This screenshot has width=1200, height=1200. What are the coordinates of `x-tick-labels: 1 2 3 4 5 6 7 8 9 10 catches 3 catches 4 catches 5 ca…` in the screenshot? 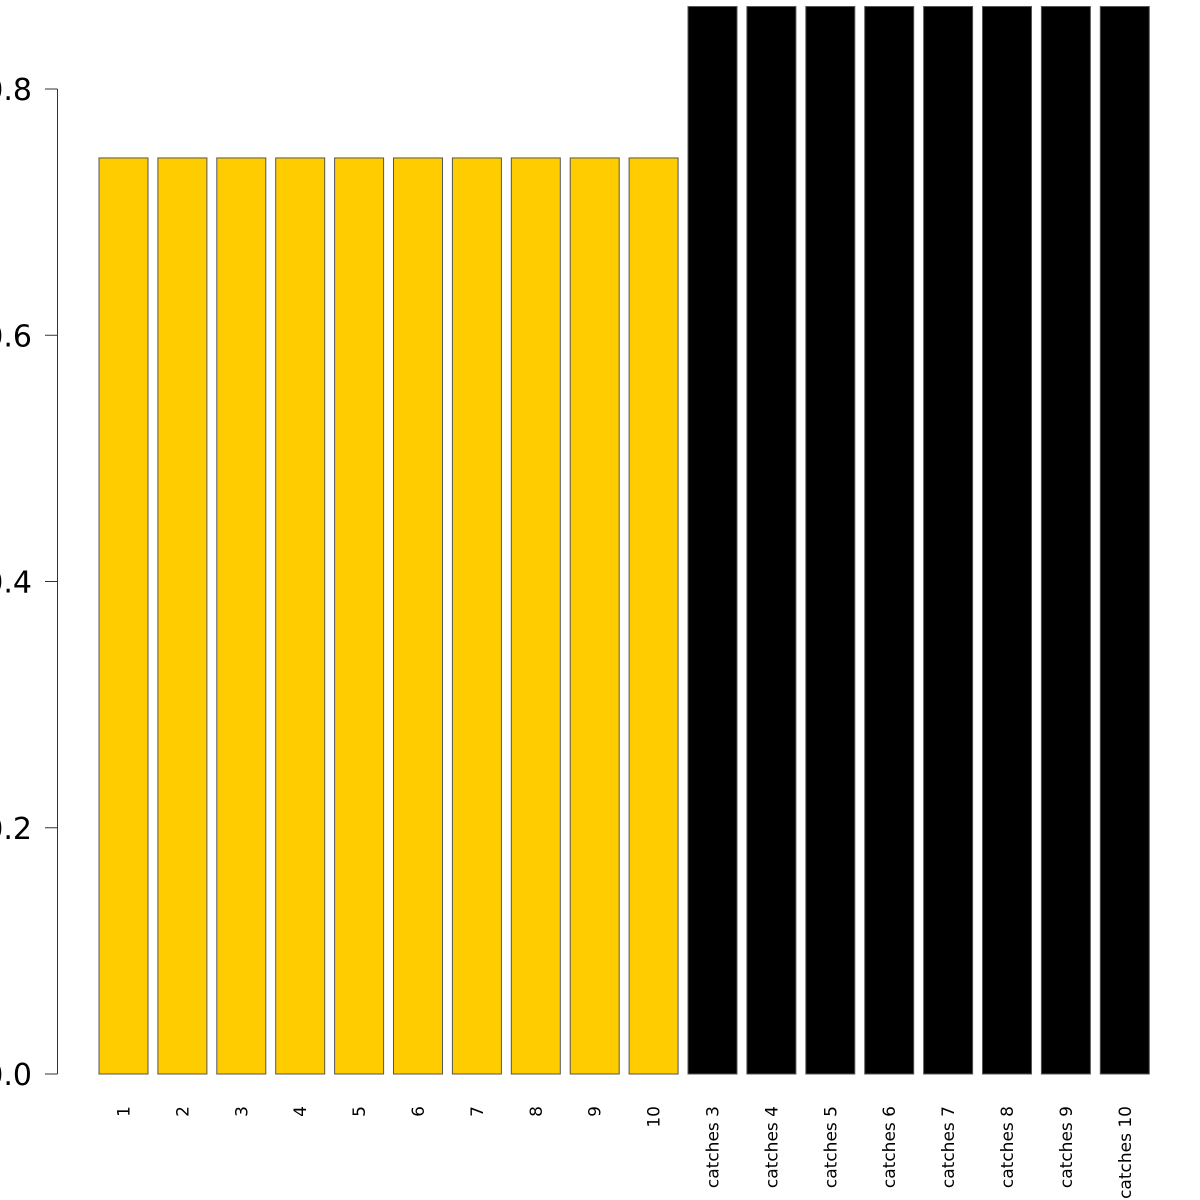 It's located at (625, 1152).